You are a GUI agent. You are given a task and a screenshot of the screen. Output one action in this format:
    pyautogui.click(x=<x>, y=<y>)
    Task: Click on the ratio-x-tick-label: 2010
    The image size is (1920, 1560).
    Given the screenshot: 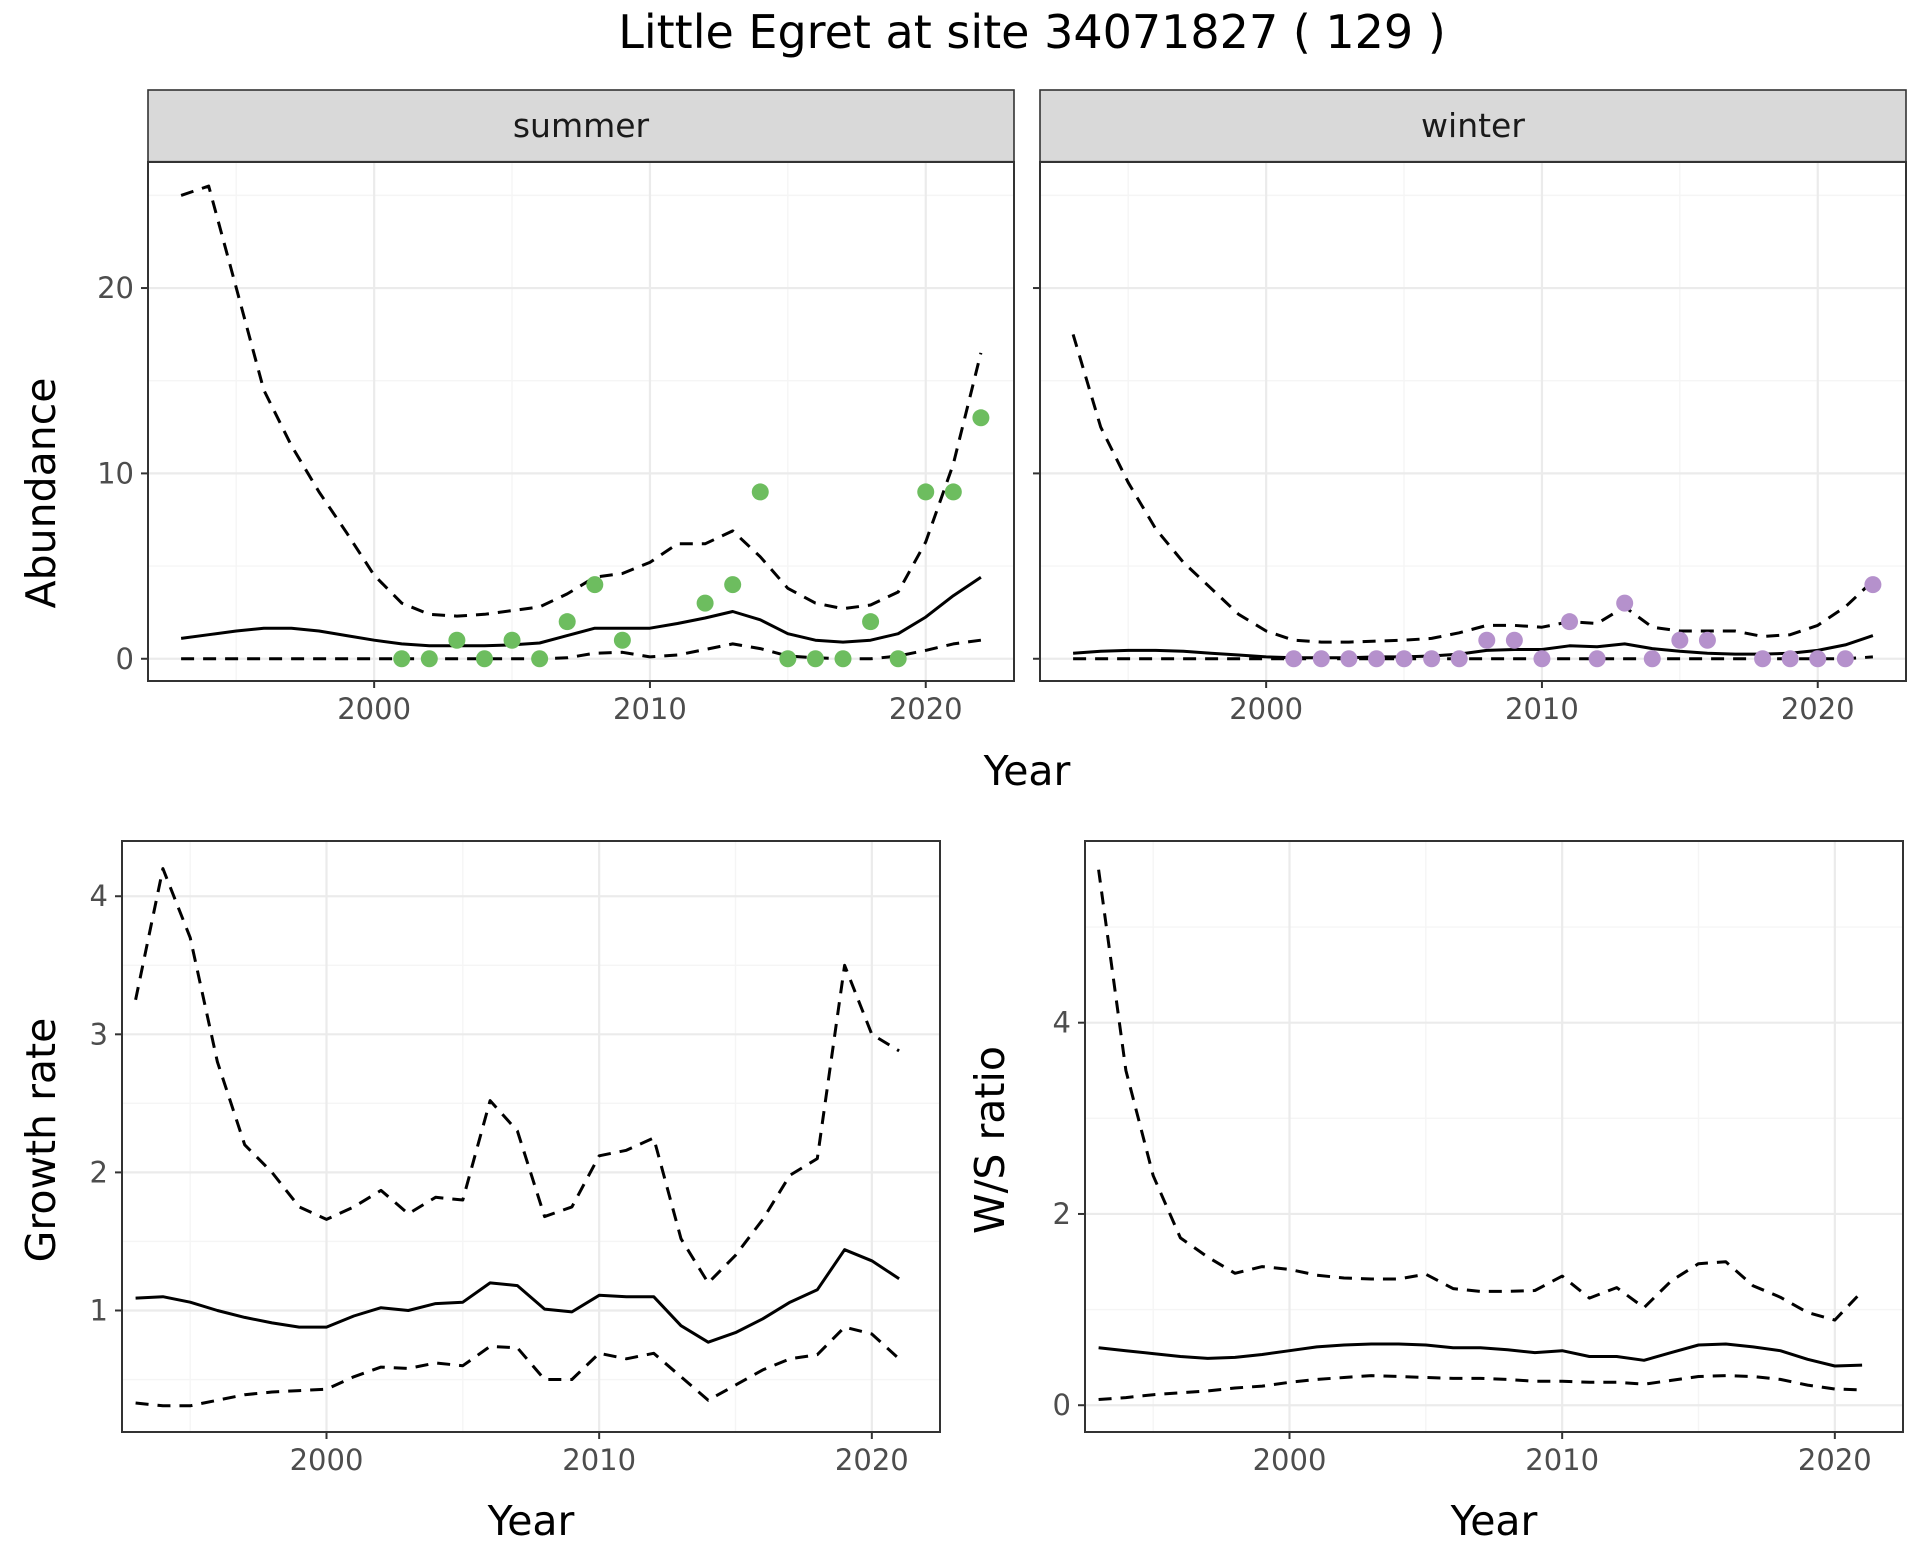 What is the action you would take?
    pyautogui.click(x=1562, y=1460)
    